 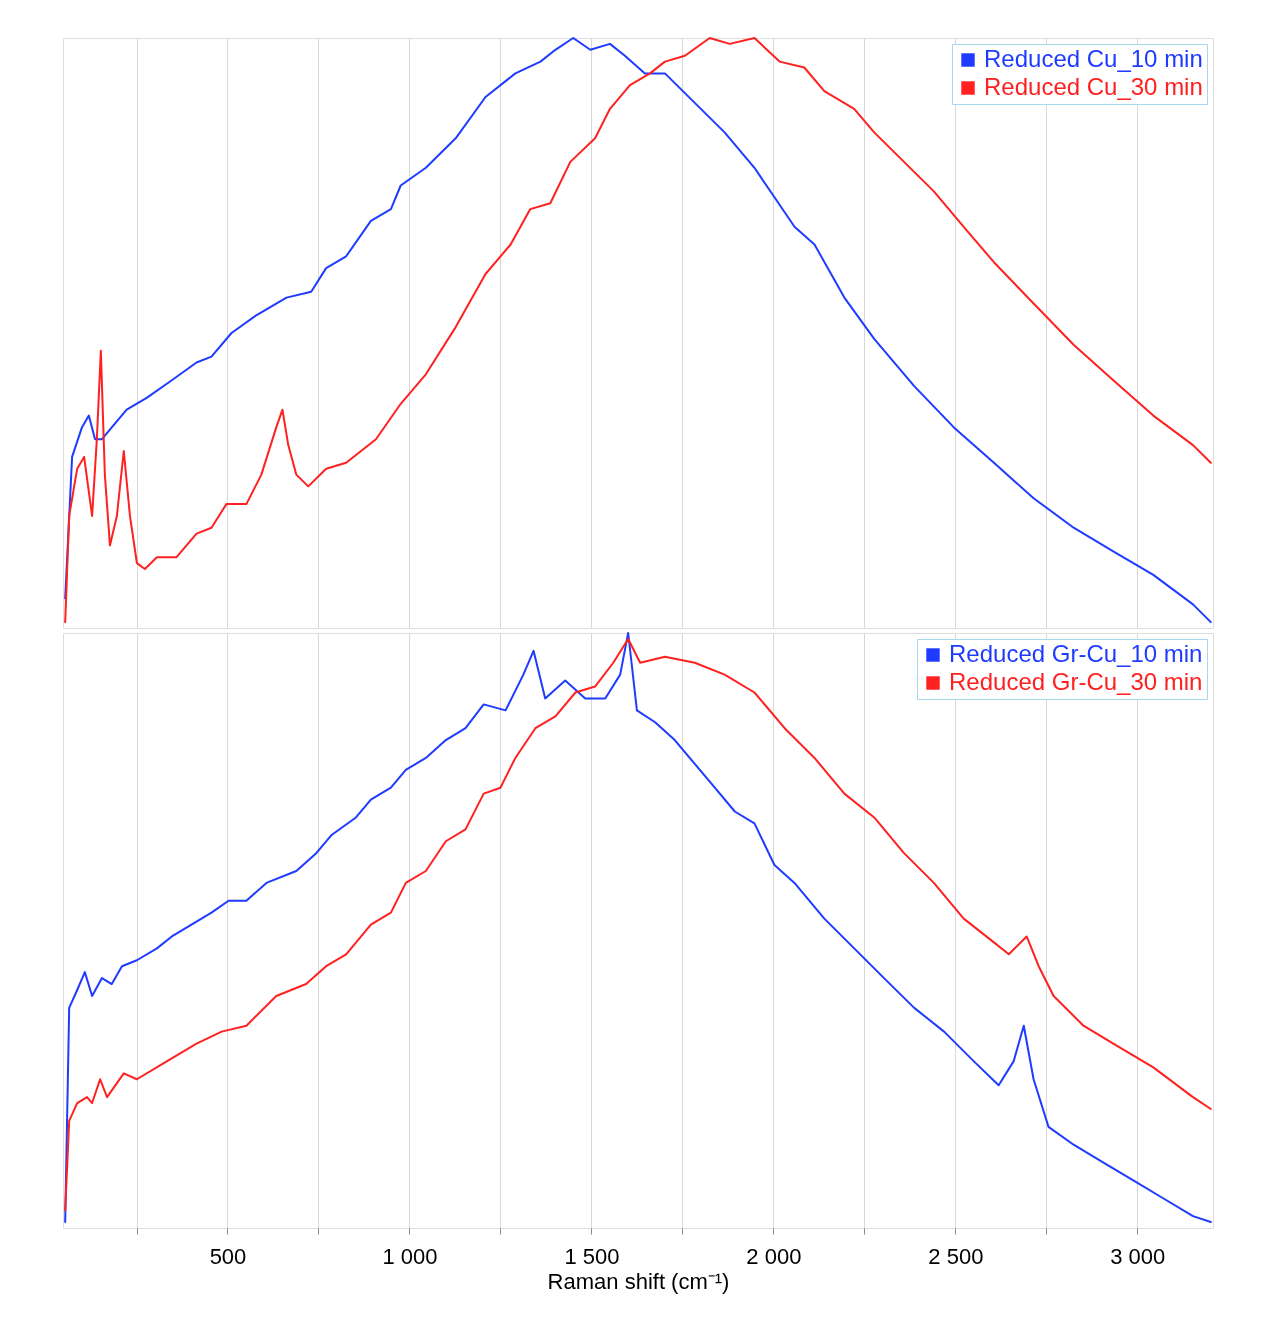 I want to click on x-tick-label: 2 000, so click(x=774, y=1256).